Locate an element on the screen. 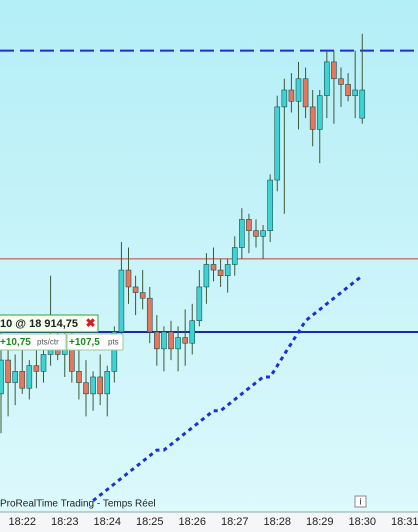 This screenshot has width=418, height=532. close-icon: ✖ is located at coordinates (90, 323).